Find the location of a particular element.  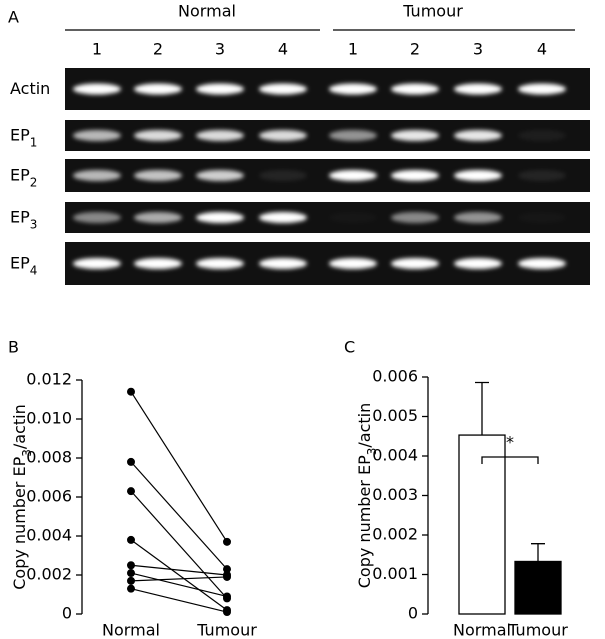

row-label: Actin is located at coordinates (30, 88).